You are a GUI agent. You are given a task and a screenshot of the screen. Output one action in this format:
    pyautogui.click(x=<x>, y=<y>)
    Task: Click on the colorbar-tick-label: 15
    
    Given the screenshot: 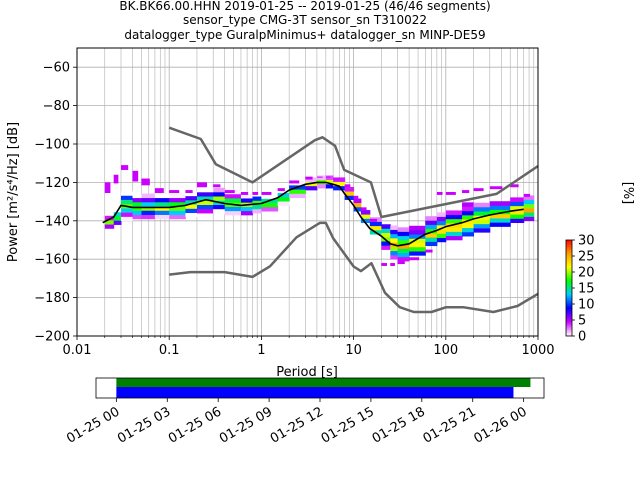 What is the action you would take?
    pyautogui.click(x=586, y=289)
    